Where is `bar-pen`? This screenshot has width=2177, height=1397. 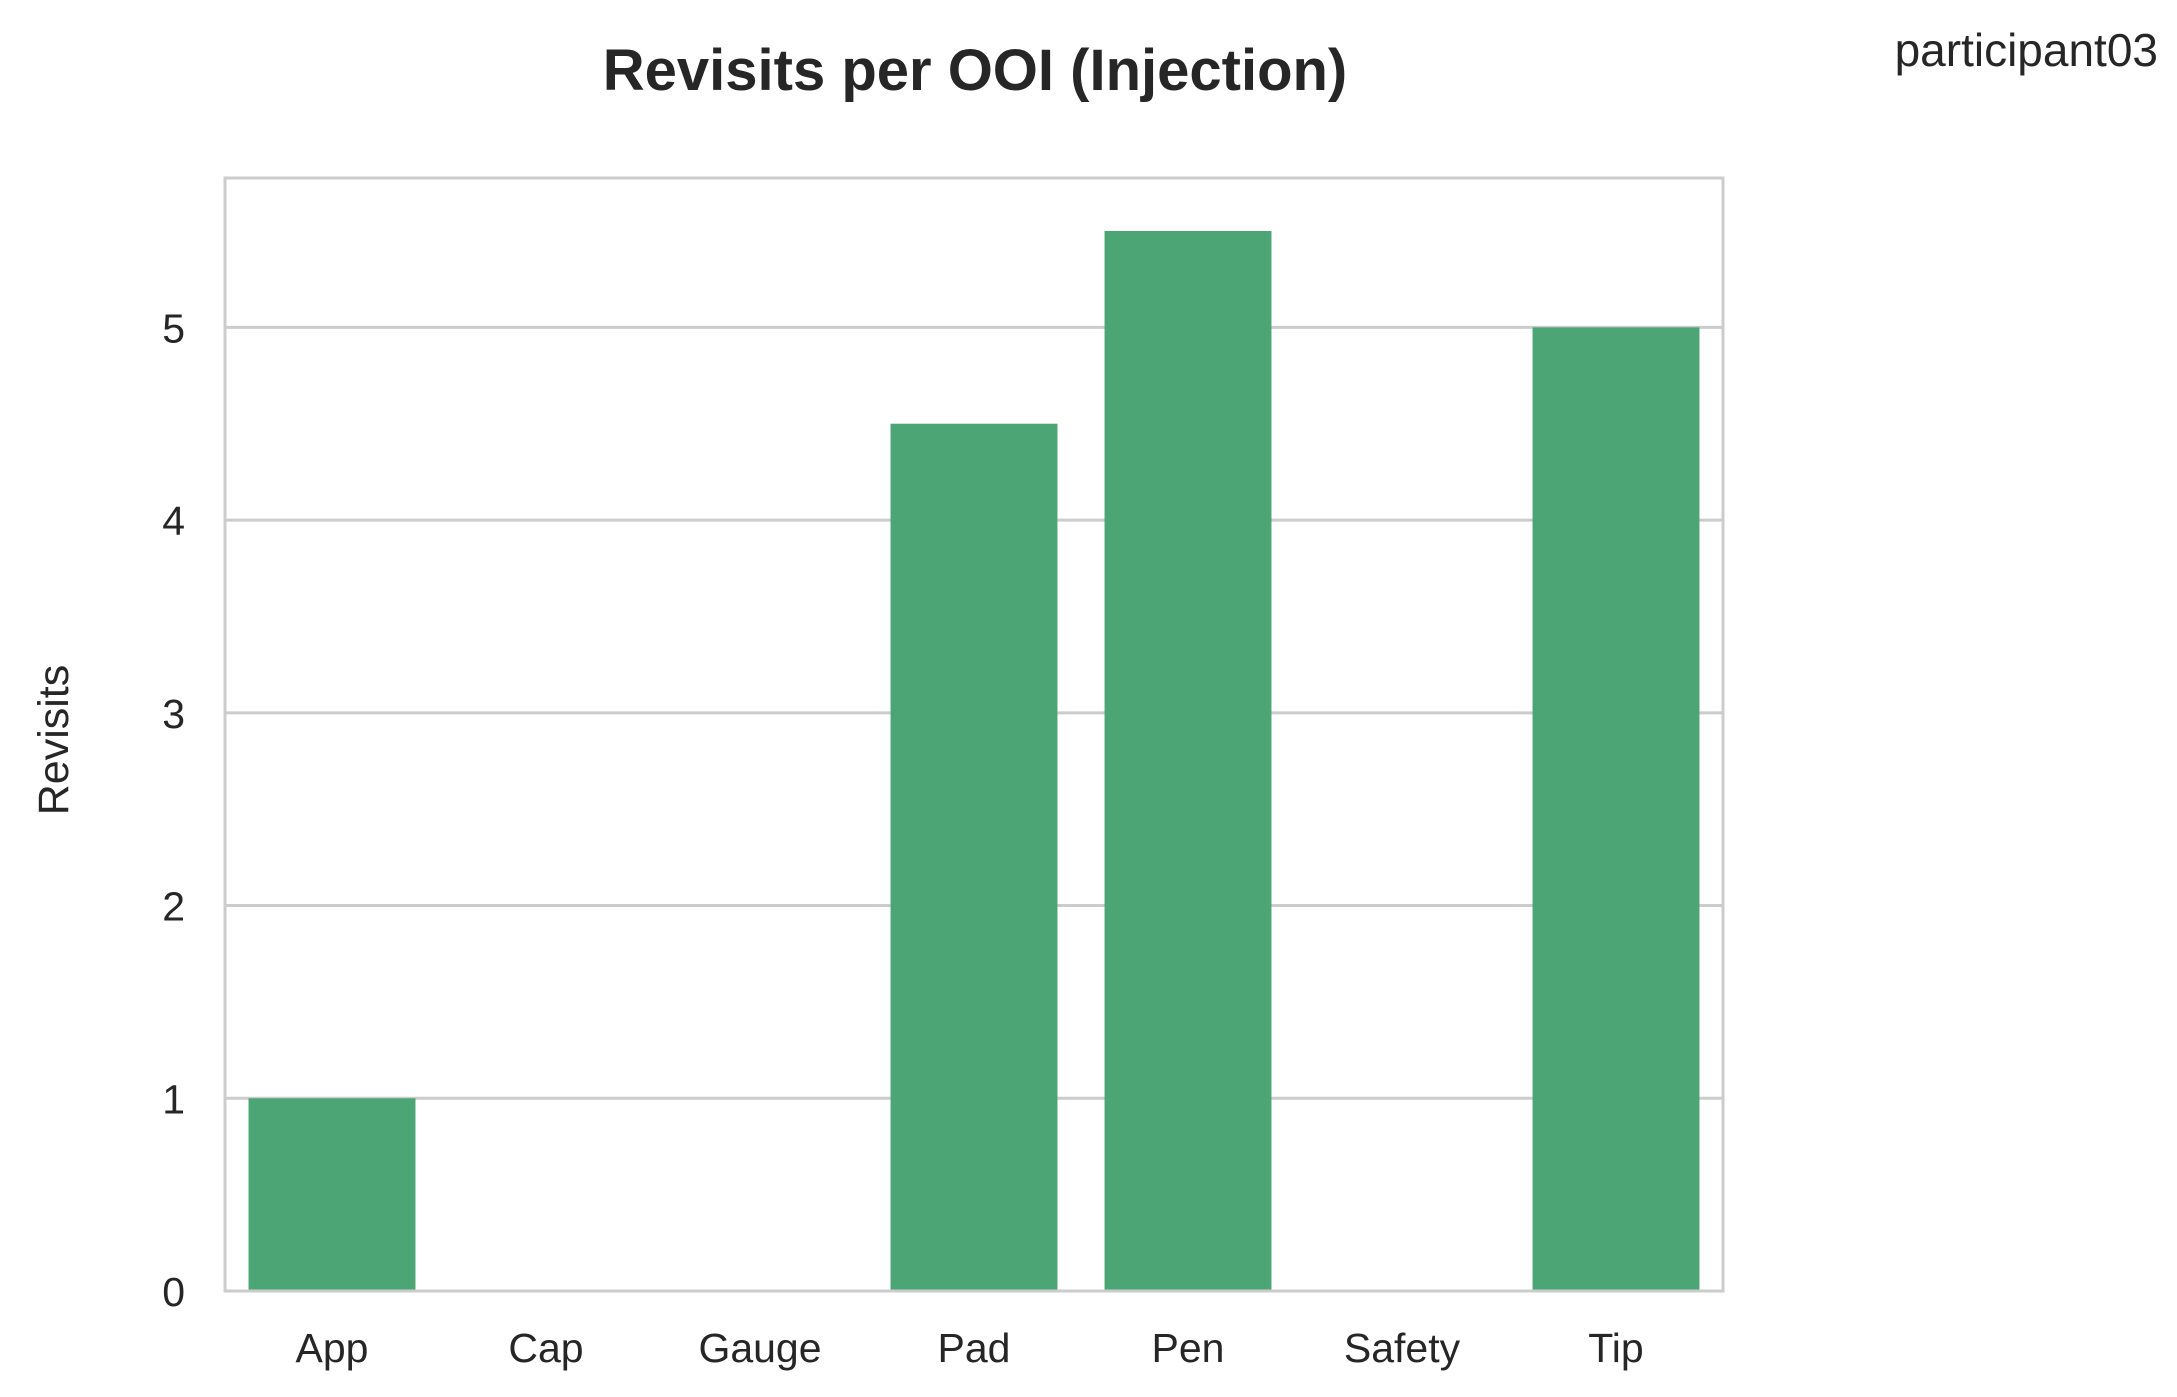 bar-pen is located at coordinates (1188, 761).